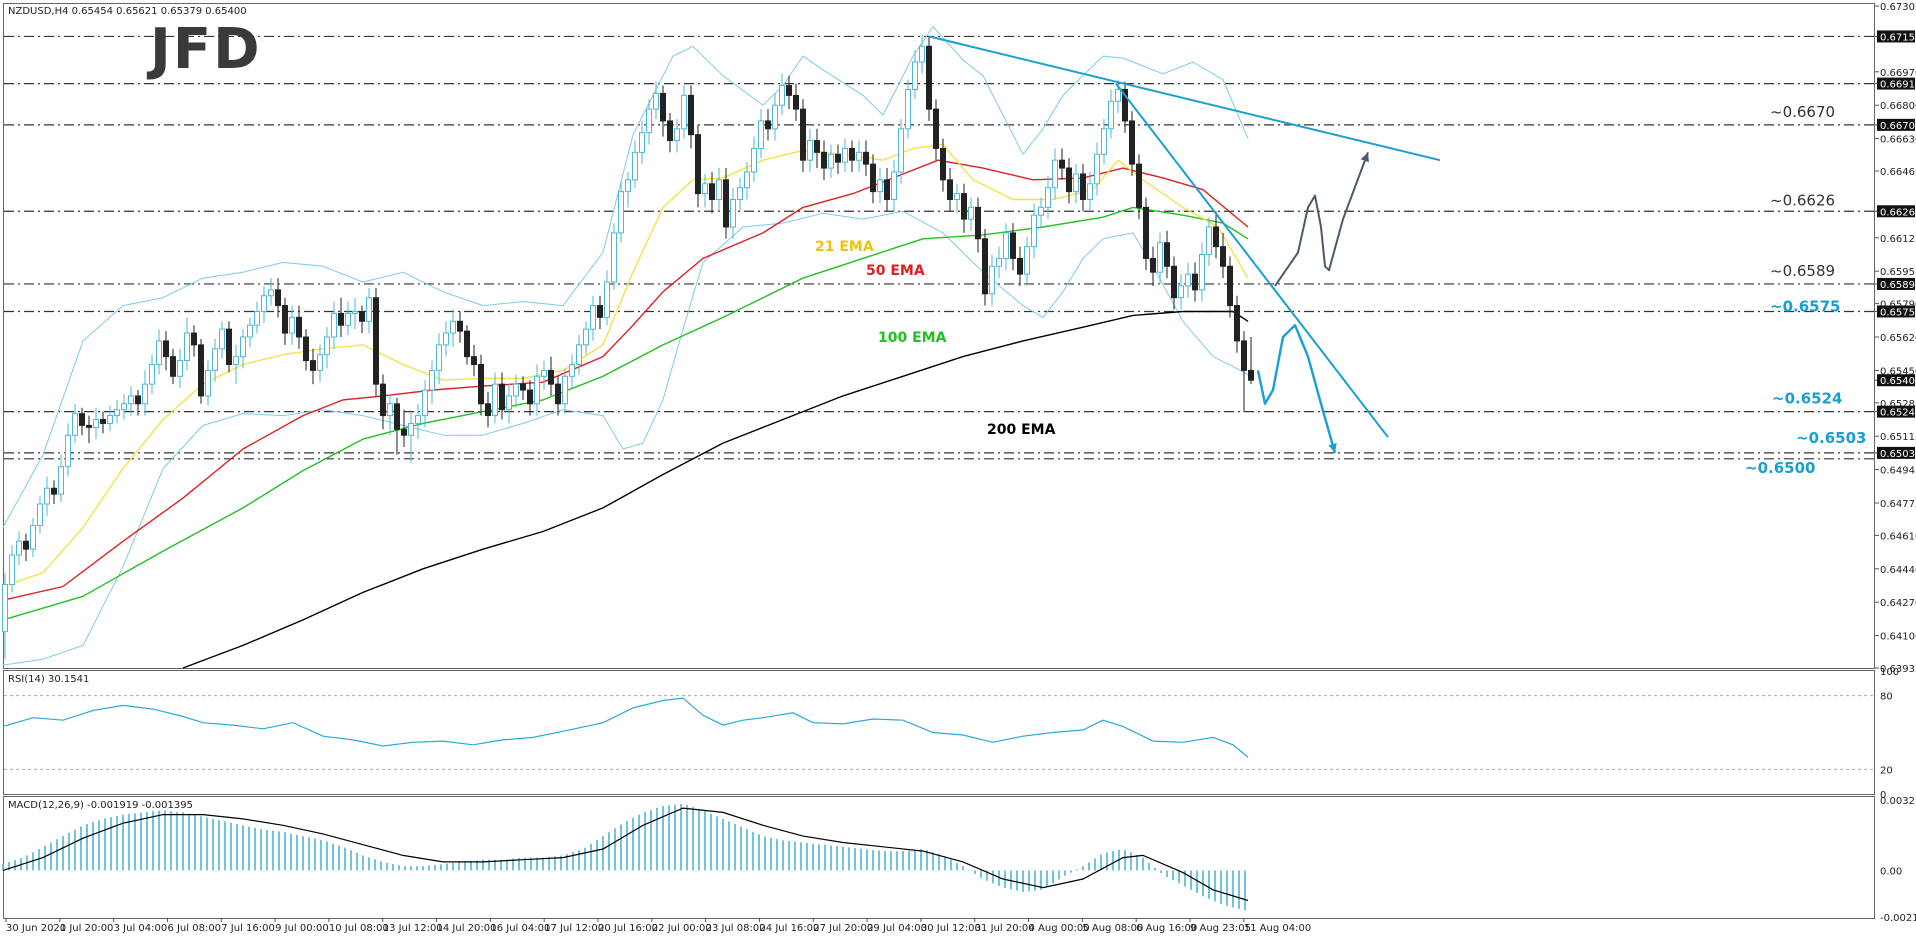 This screenshot has height=940, width=1916. What do you see at coordinates (844, 247) in the screenshot?
I see `ema21-label: 21 EMA` at bounding box center [844, 247].